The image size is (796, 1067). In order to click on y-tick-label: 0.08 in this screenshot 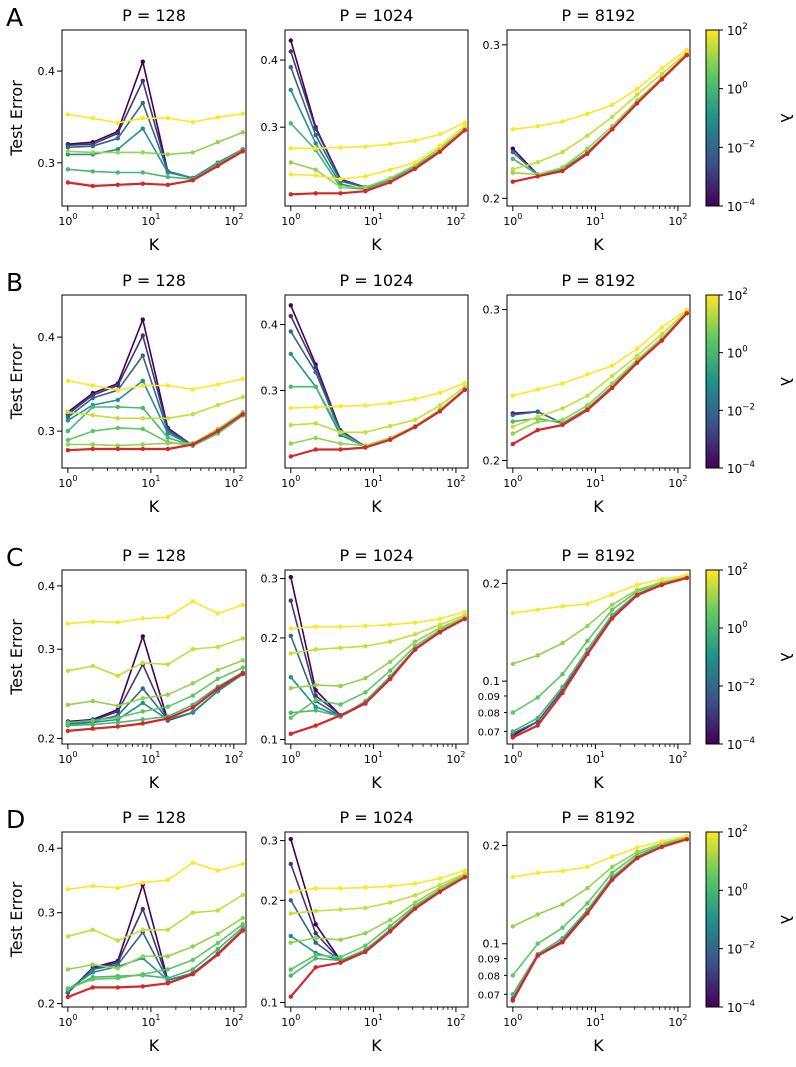, I will do `click(489, 976)`.